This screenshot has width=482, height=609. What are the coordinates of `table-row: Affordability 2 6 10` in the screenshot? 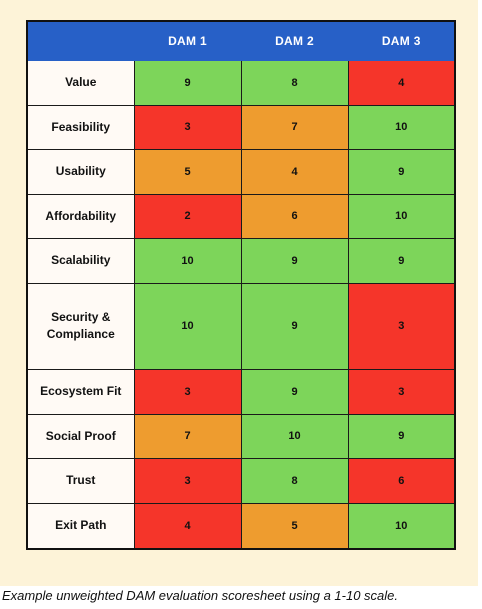 It's located at (241, 216).